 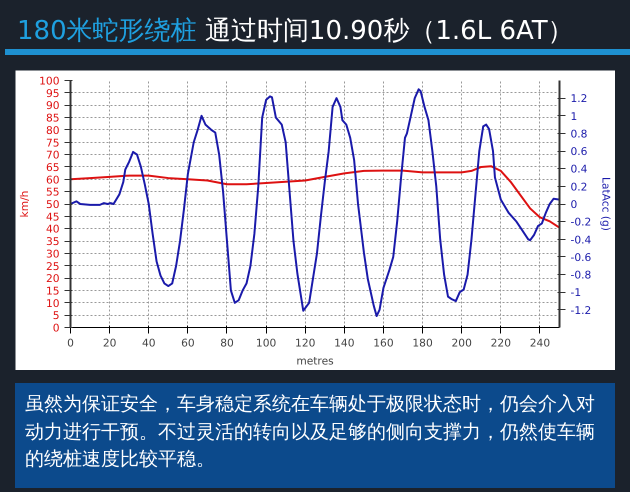 I want to click on y-tick-label: 100, so click(x=49, y=81).